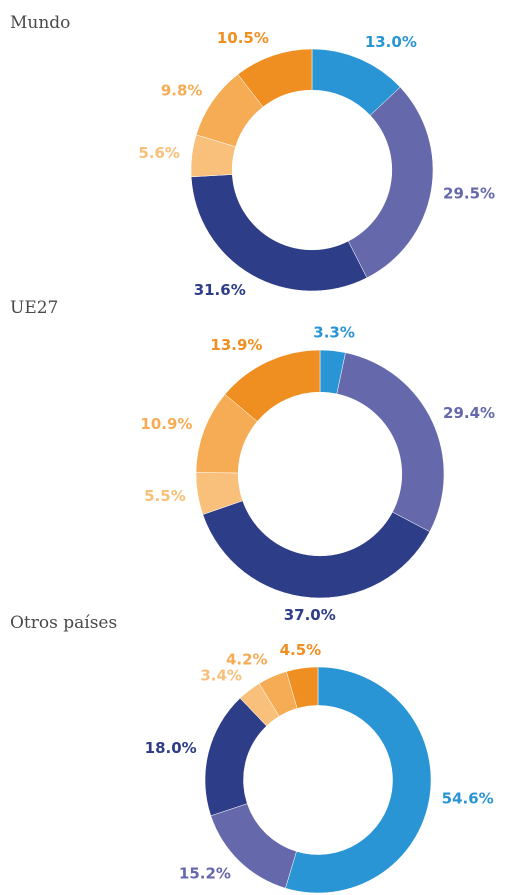  Describe the element at coordinates (391, 42) in the screenshot. I see `value-label: 13.0%` at that location.